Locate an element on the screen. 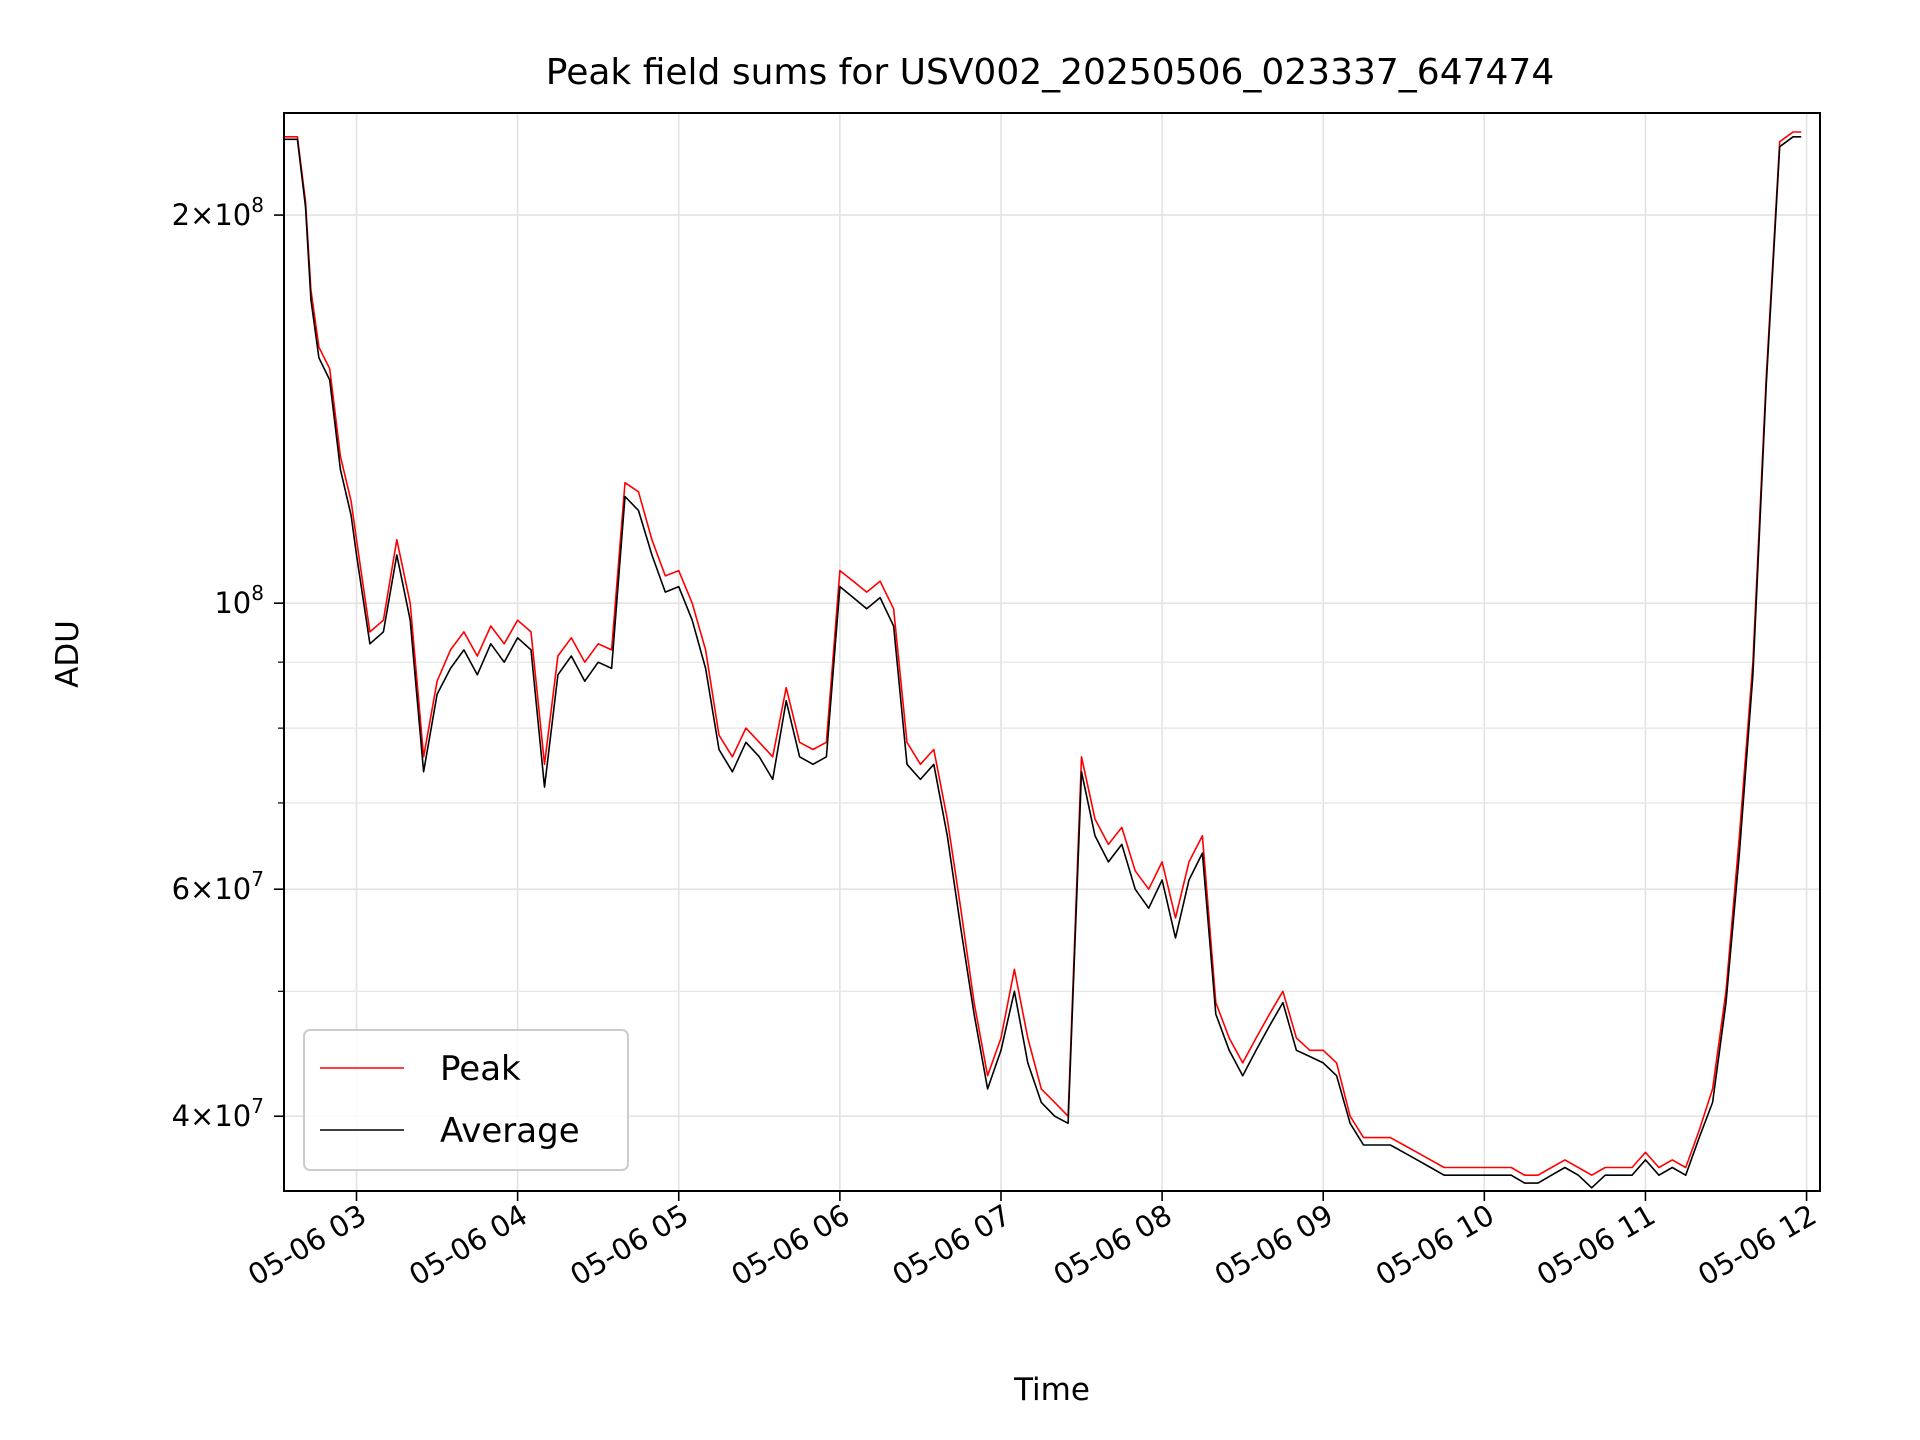  y-tick-label: 6×107 is located at coordinates (218, 886).